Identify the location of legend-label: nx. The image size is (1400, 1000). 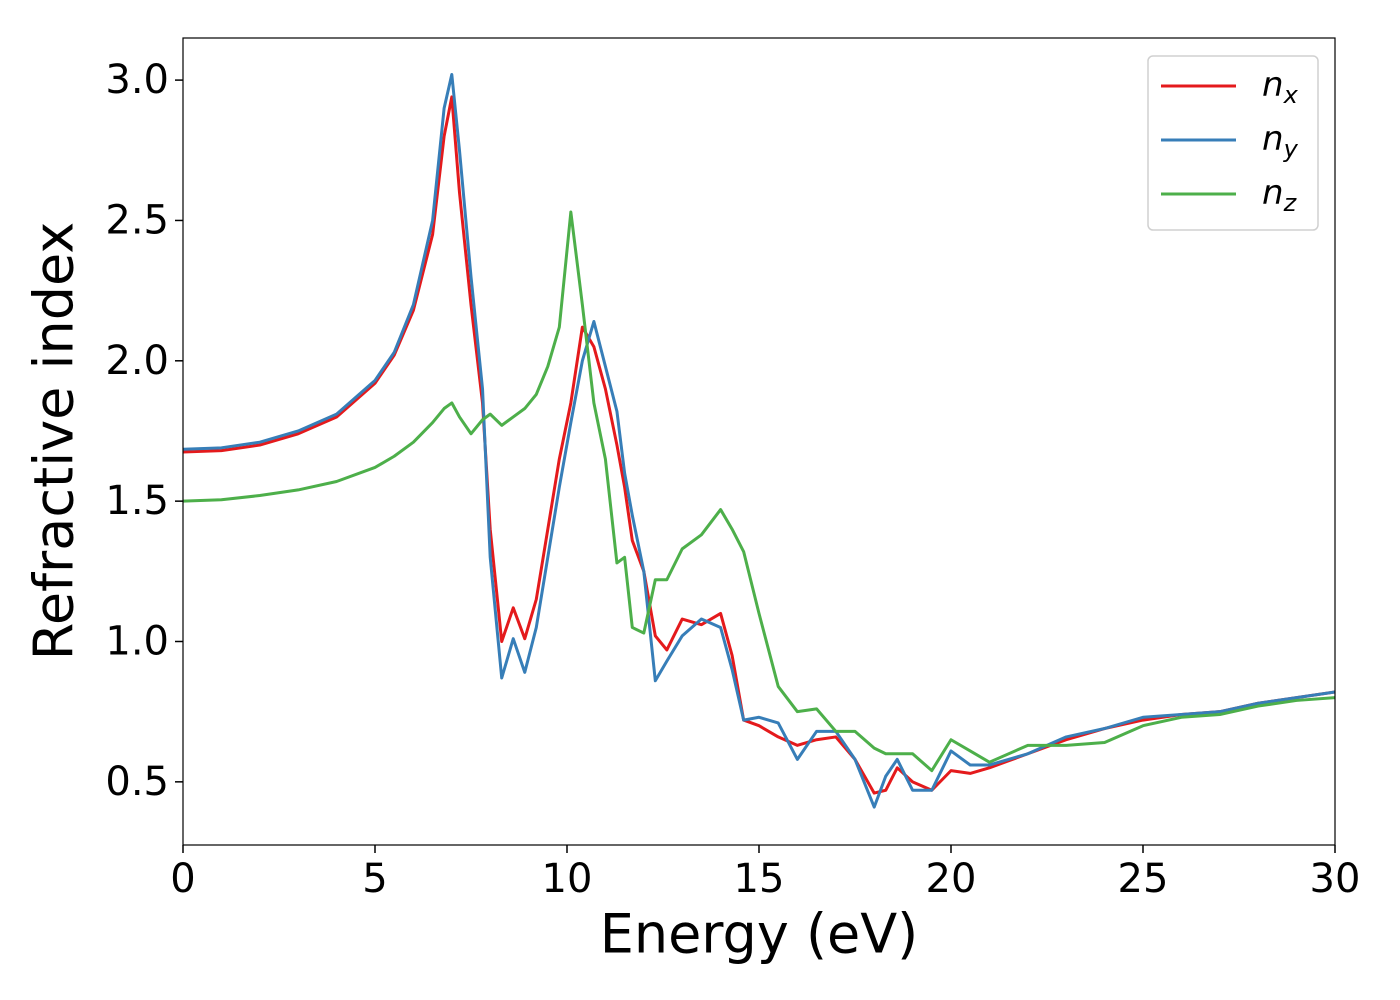
(1280, 87).